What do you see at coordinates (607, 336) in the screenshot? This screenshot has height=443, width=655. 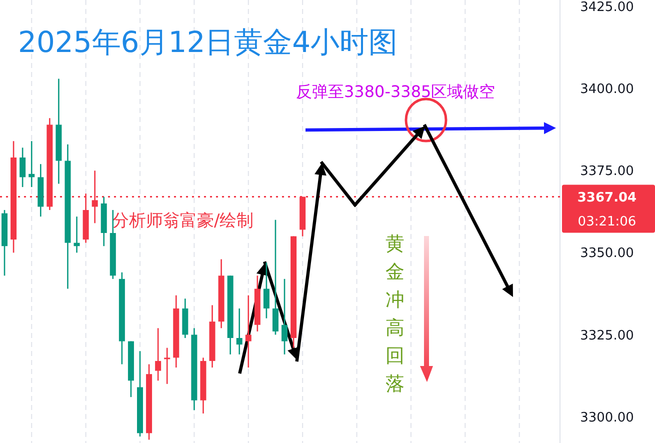 I see `y-tick-label: 3325.00` at bounding box center [607, 336].